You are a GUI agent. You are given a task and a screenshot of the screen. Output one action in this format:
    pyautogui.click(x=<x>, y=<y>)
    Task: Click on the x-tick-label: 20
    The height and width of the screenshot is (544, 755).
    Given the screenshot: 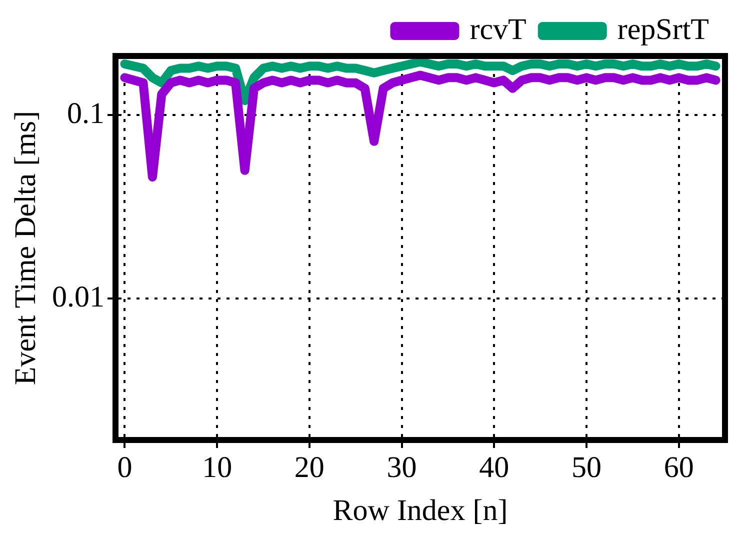 What is the action you would take?
    pyautogui.click(x=309, y=467)
    